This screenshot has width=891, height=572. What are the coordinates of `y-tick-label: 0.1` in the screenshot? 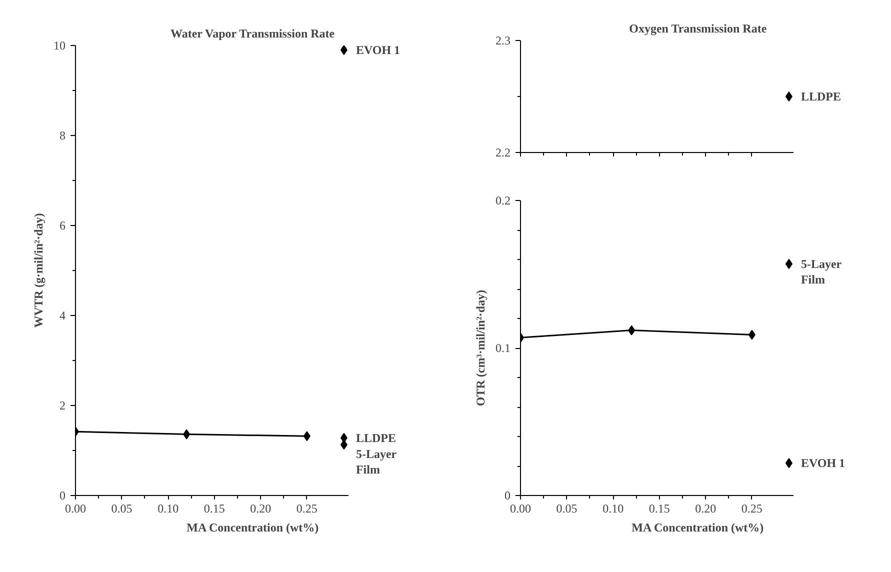 It's located at (503, 348).